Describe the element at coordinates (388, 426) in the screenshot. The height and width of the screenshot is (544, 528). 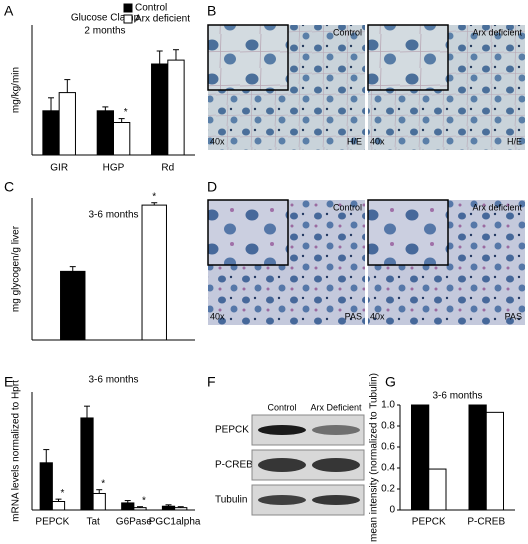
I see `y-tick-label: 0.8` at that location.